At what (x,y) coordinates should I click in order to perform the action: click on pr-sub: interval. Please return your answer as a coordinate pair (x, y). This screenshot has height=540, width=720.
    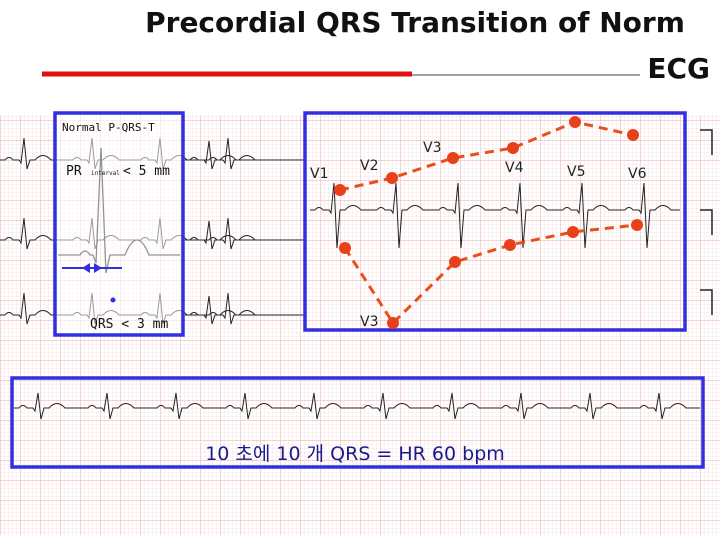
    Looking at the image, I should click on (105, 173).